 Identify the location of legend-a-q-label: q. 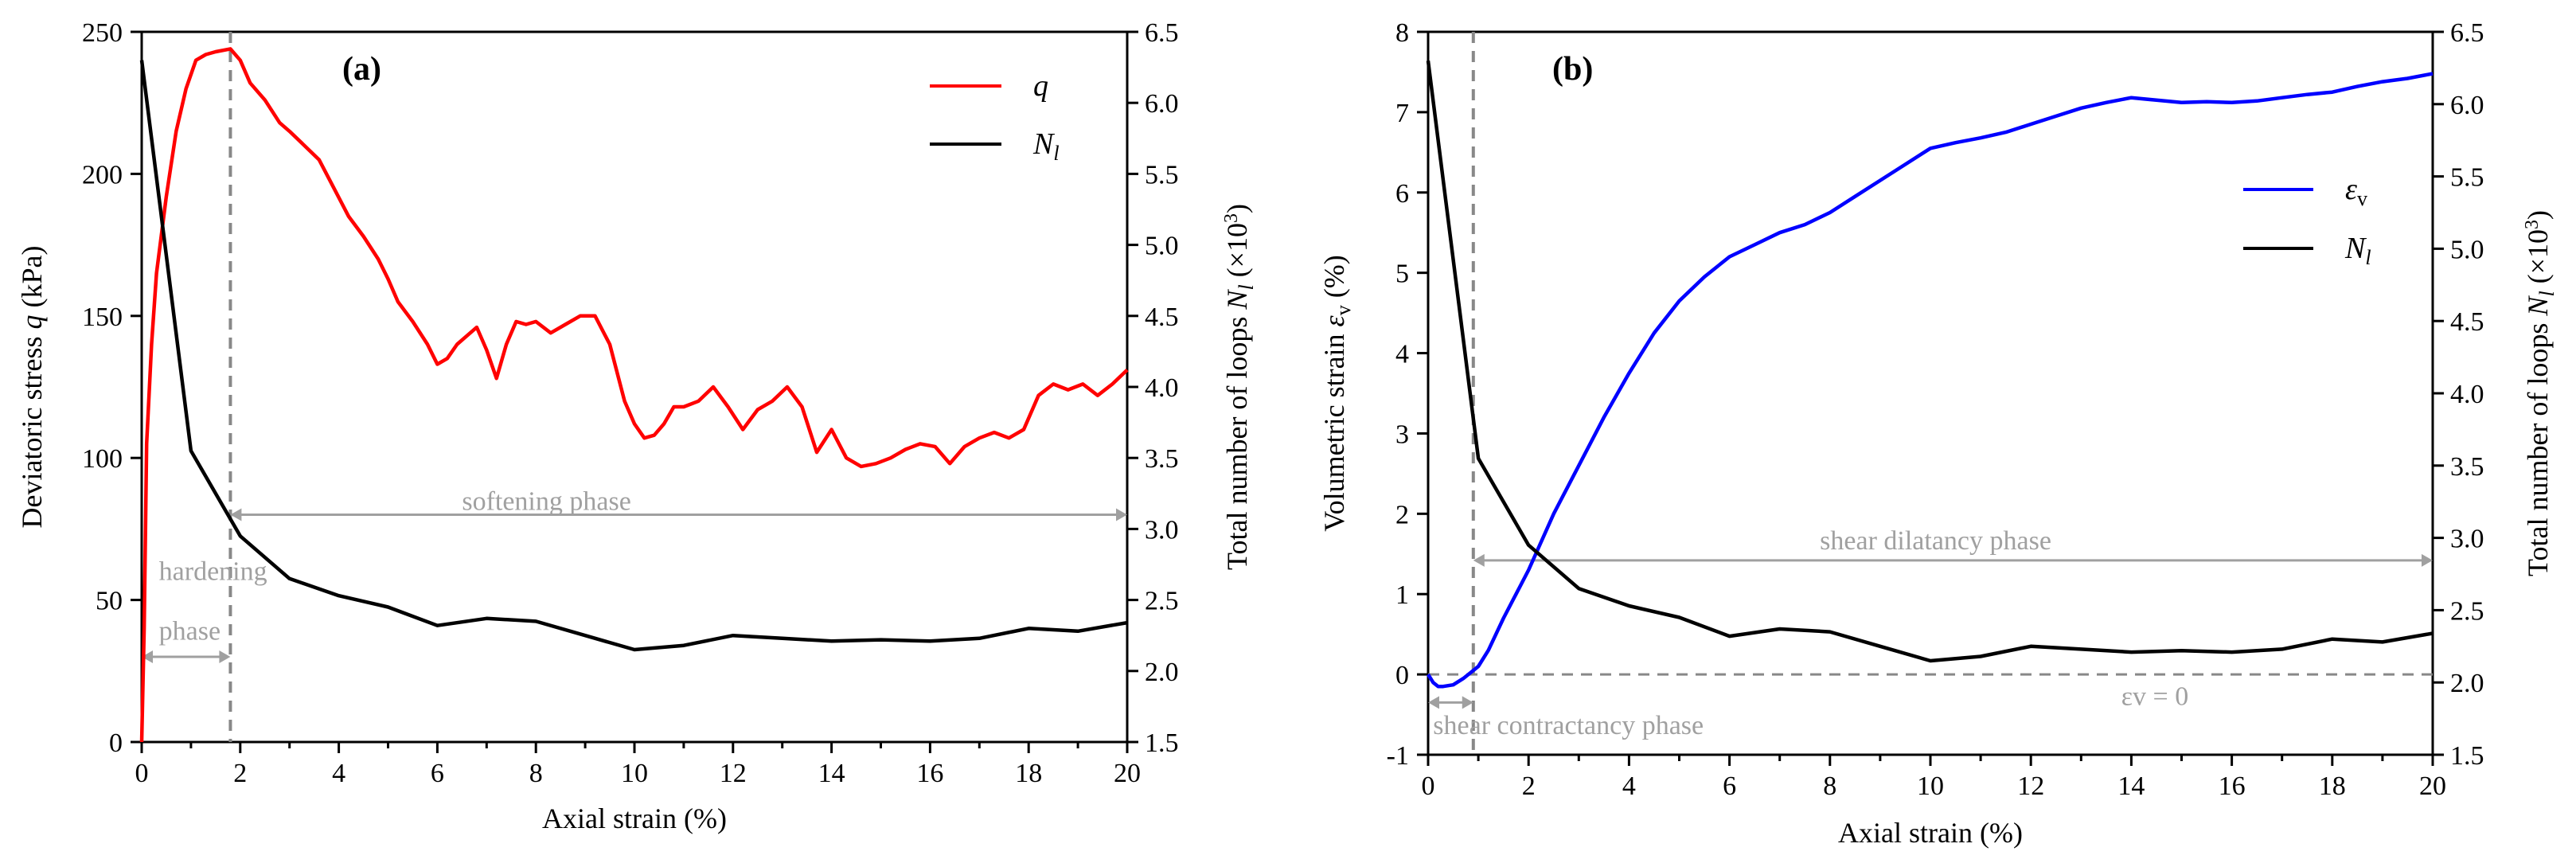
(1040, 86).